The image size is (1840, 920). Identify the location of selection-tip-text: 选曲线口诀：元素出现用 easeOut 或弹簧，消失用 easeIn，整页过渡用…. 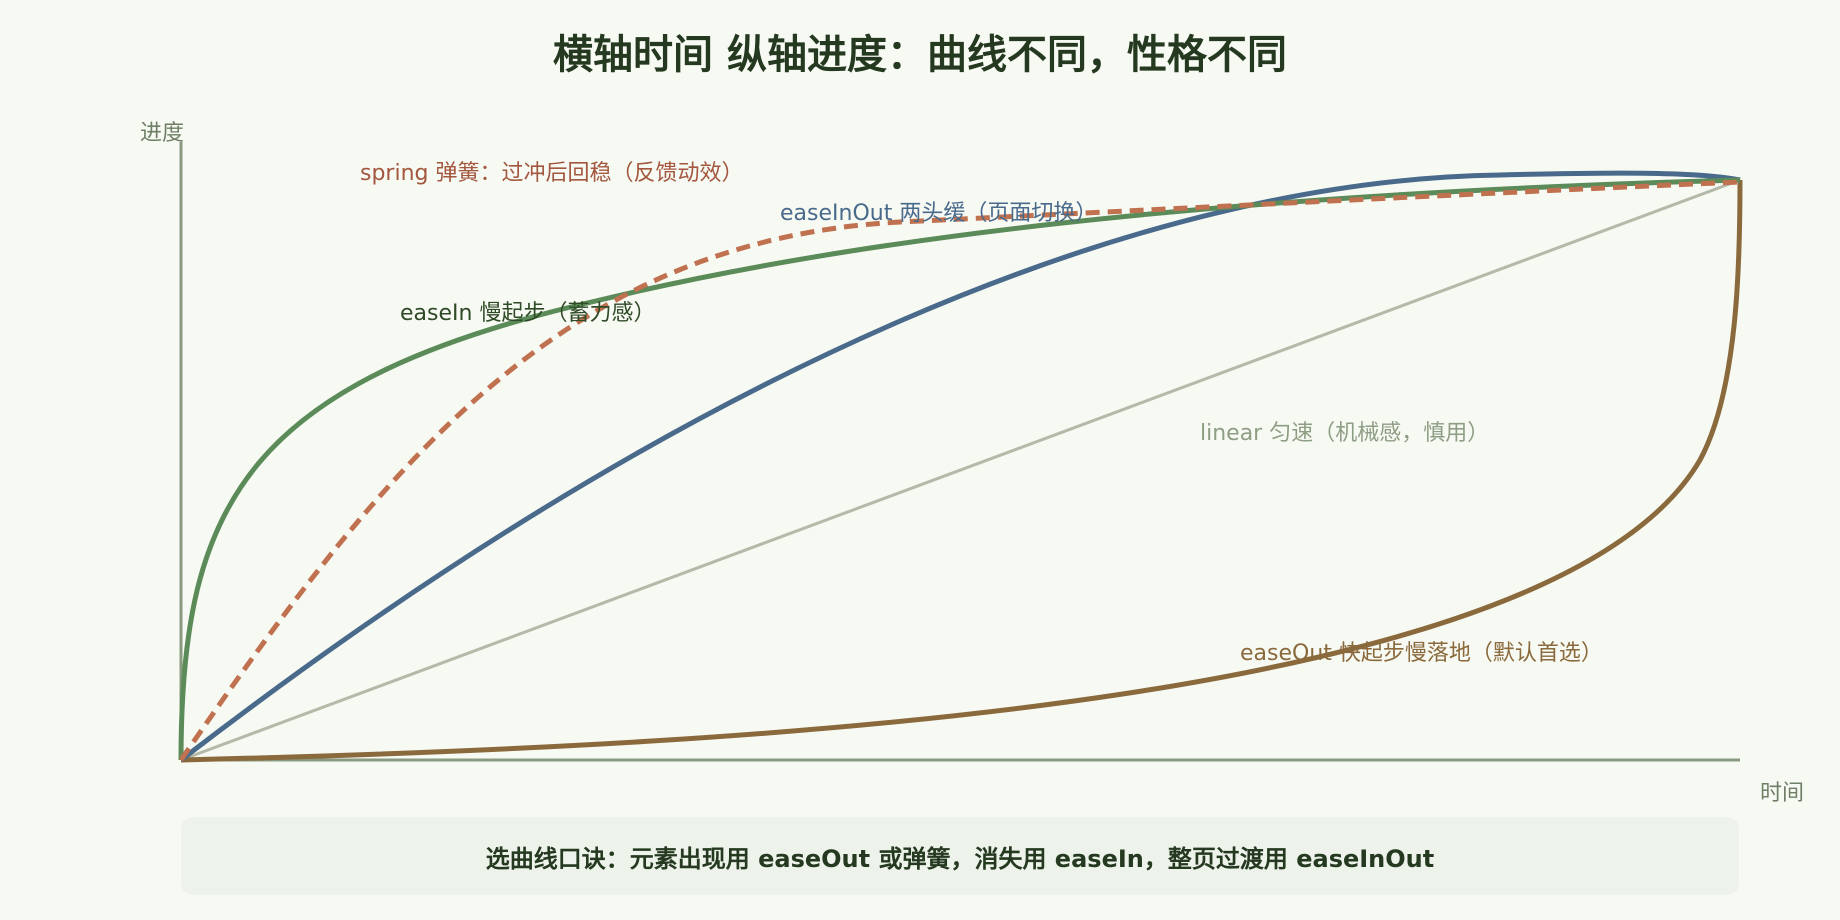
(960, 858).